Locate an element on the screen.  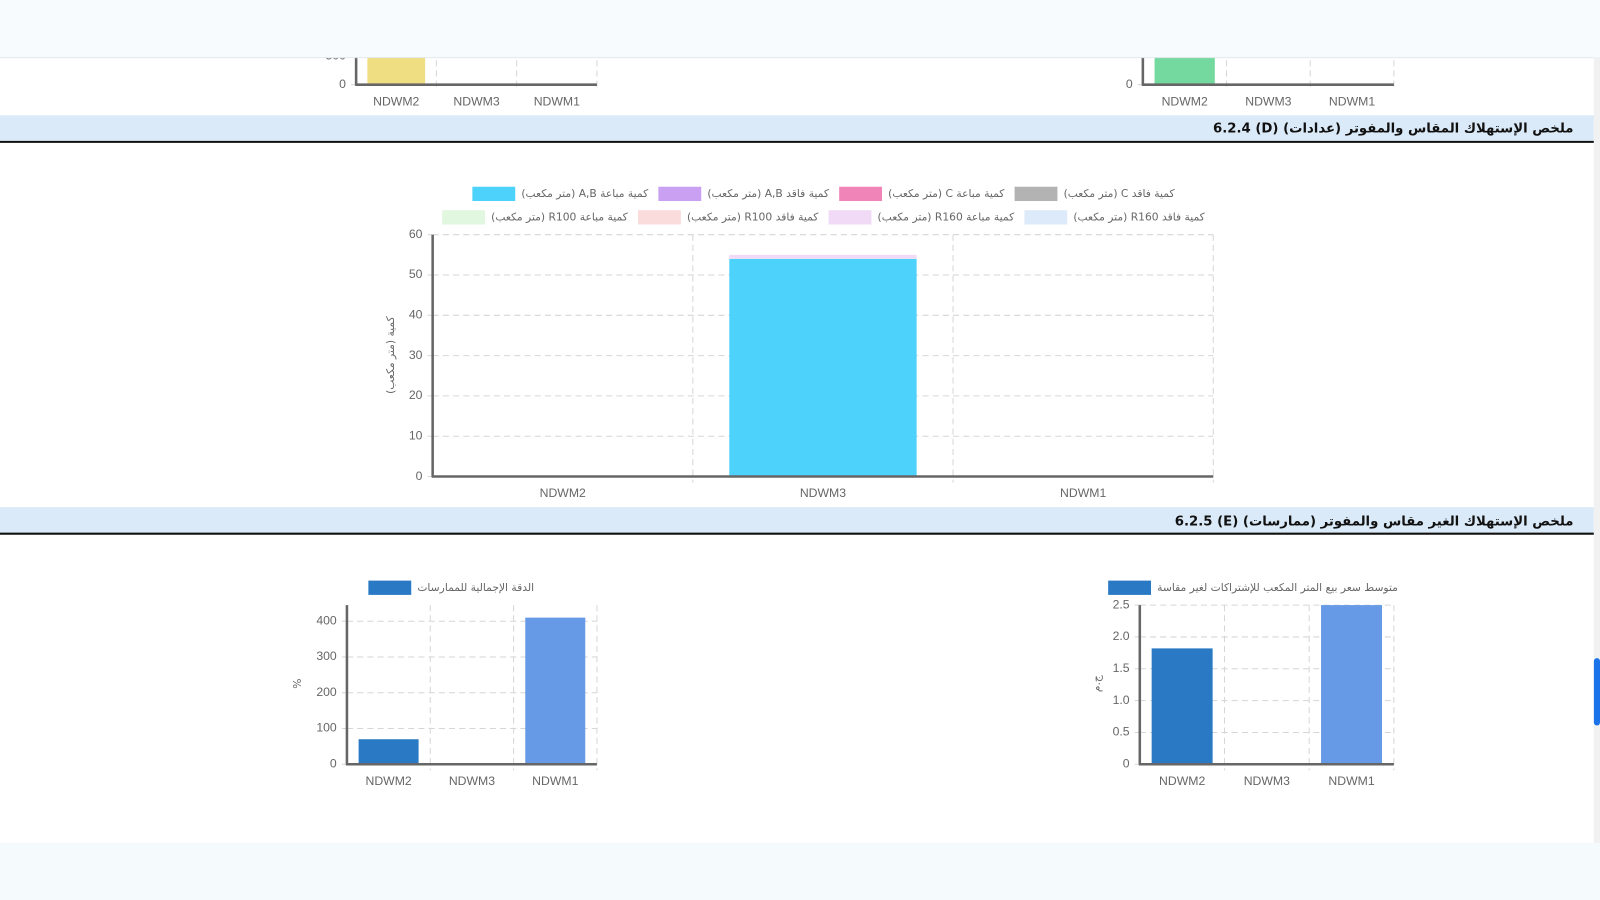
y-tick-label: 100 is located at coordinates (326, 728).